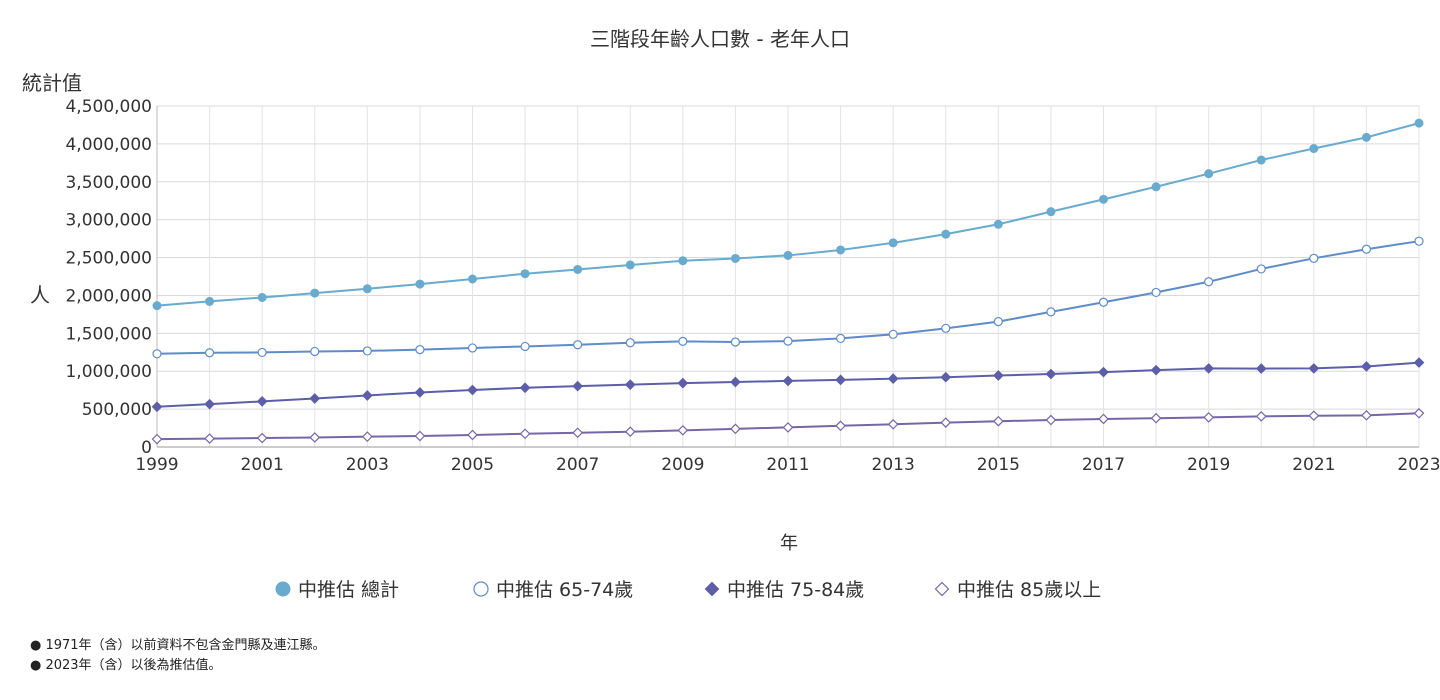 The height and width of the screenshot is (700, 1440). What do you see at coordinates (1018, 590) in the screenshot?
I see `legend-item: 中推估 85歲以上` at bounding box center [1018, 590].